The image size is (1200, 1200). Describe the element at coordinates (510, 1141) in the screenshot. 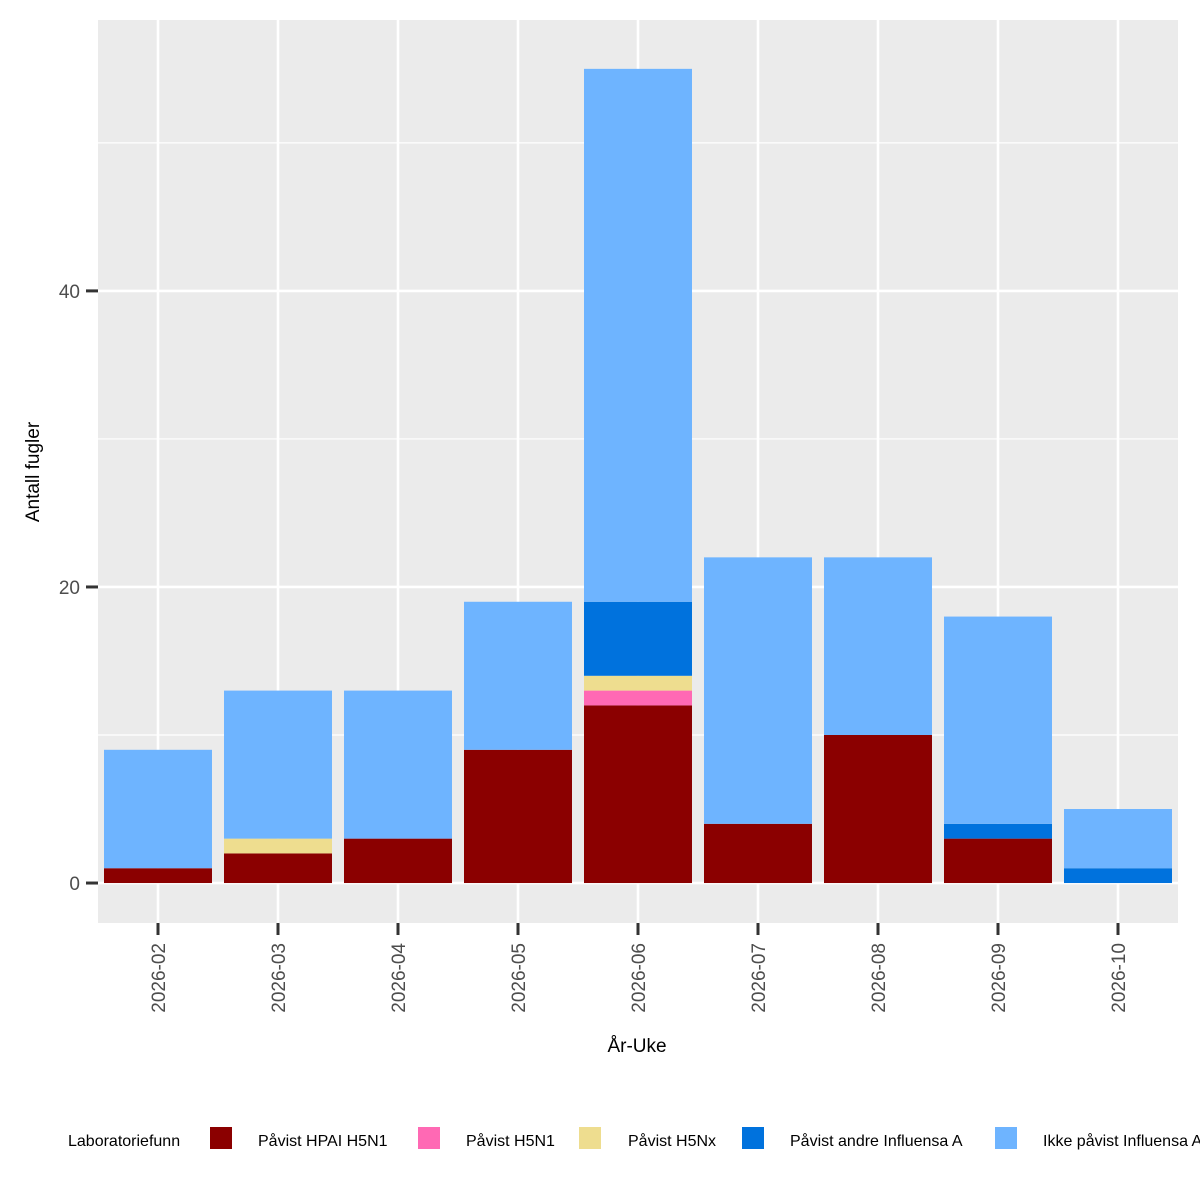

I see `legend-label: Påvist H5N1` at that location.